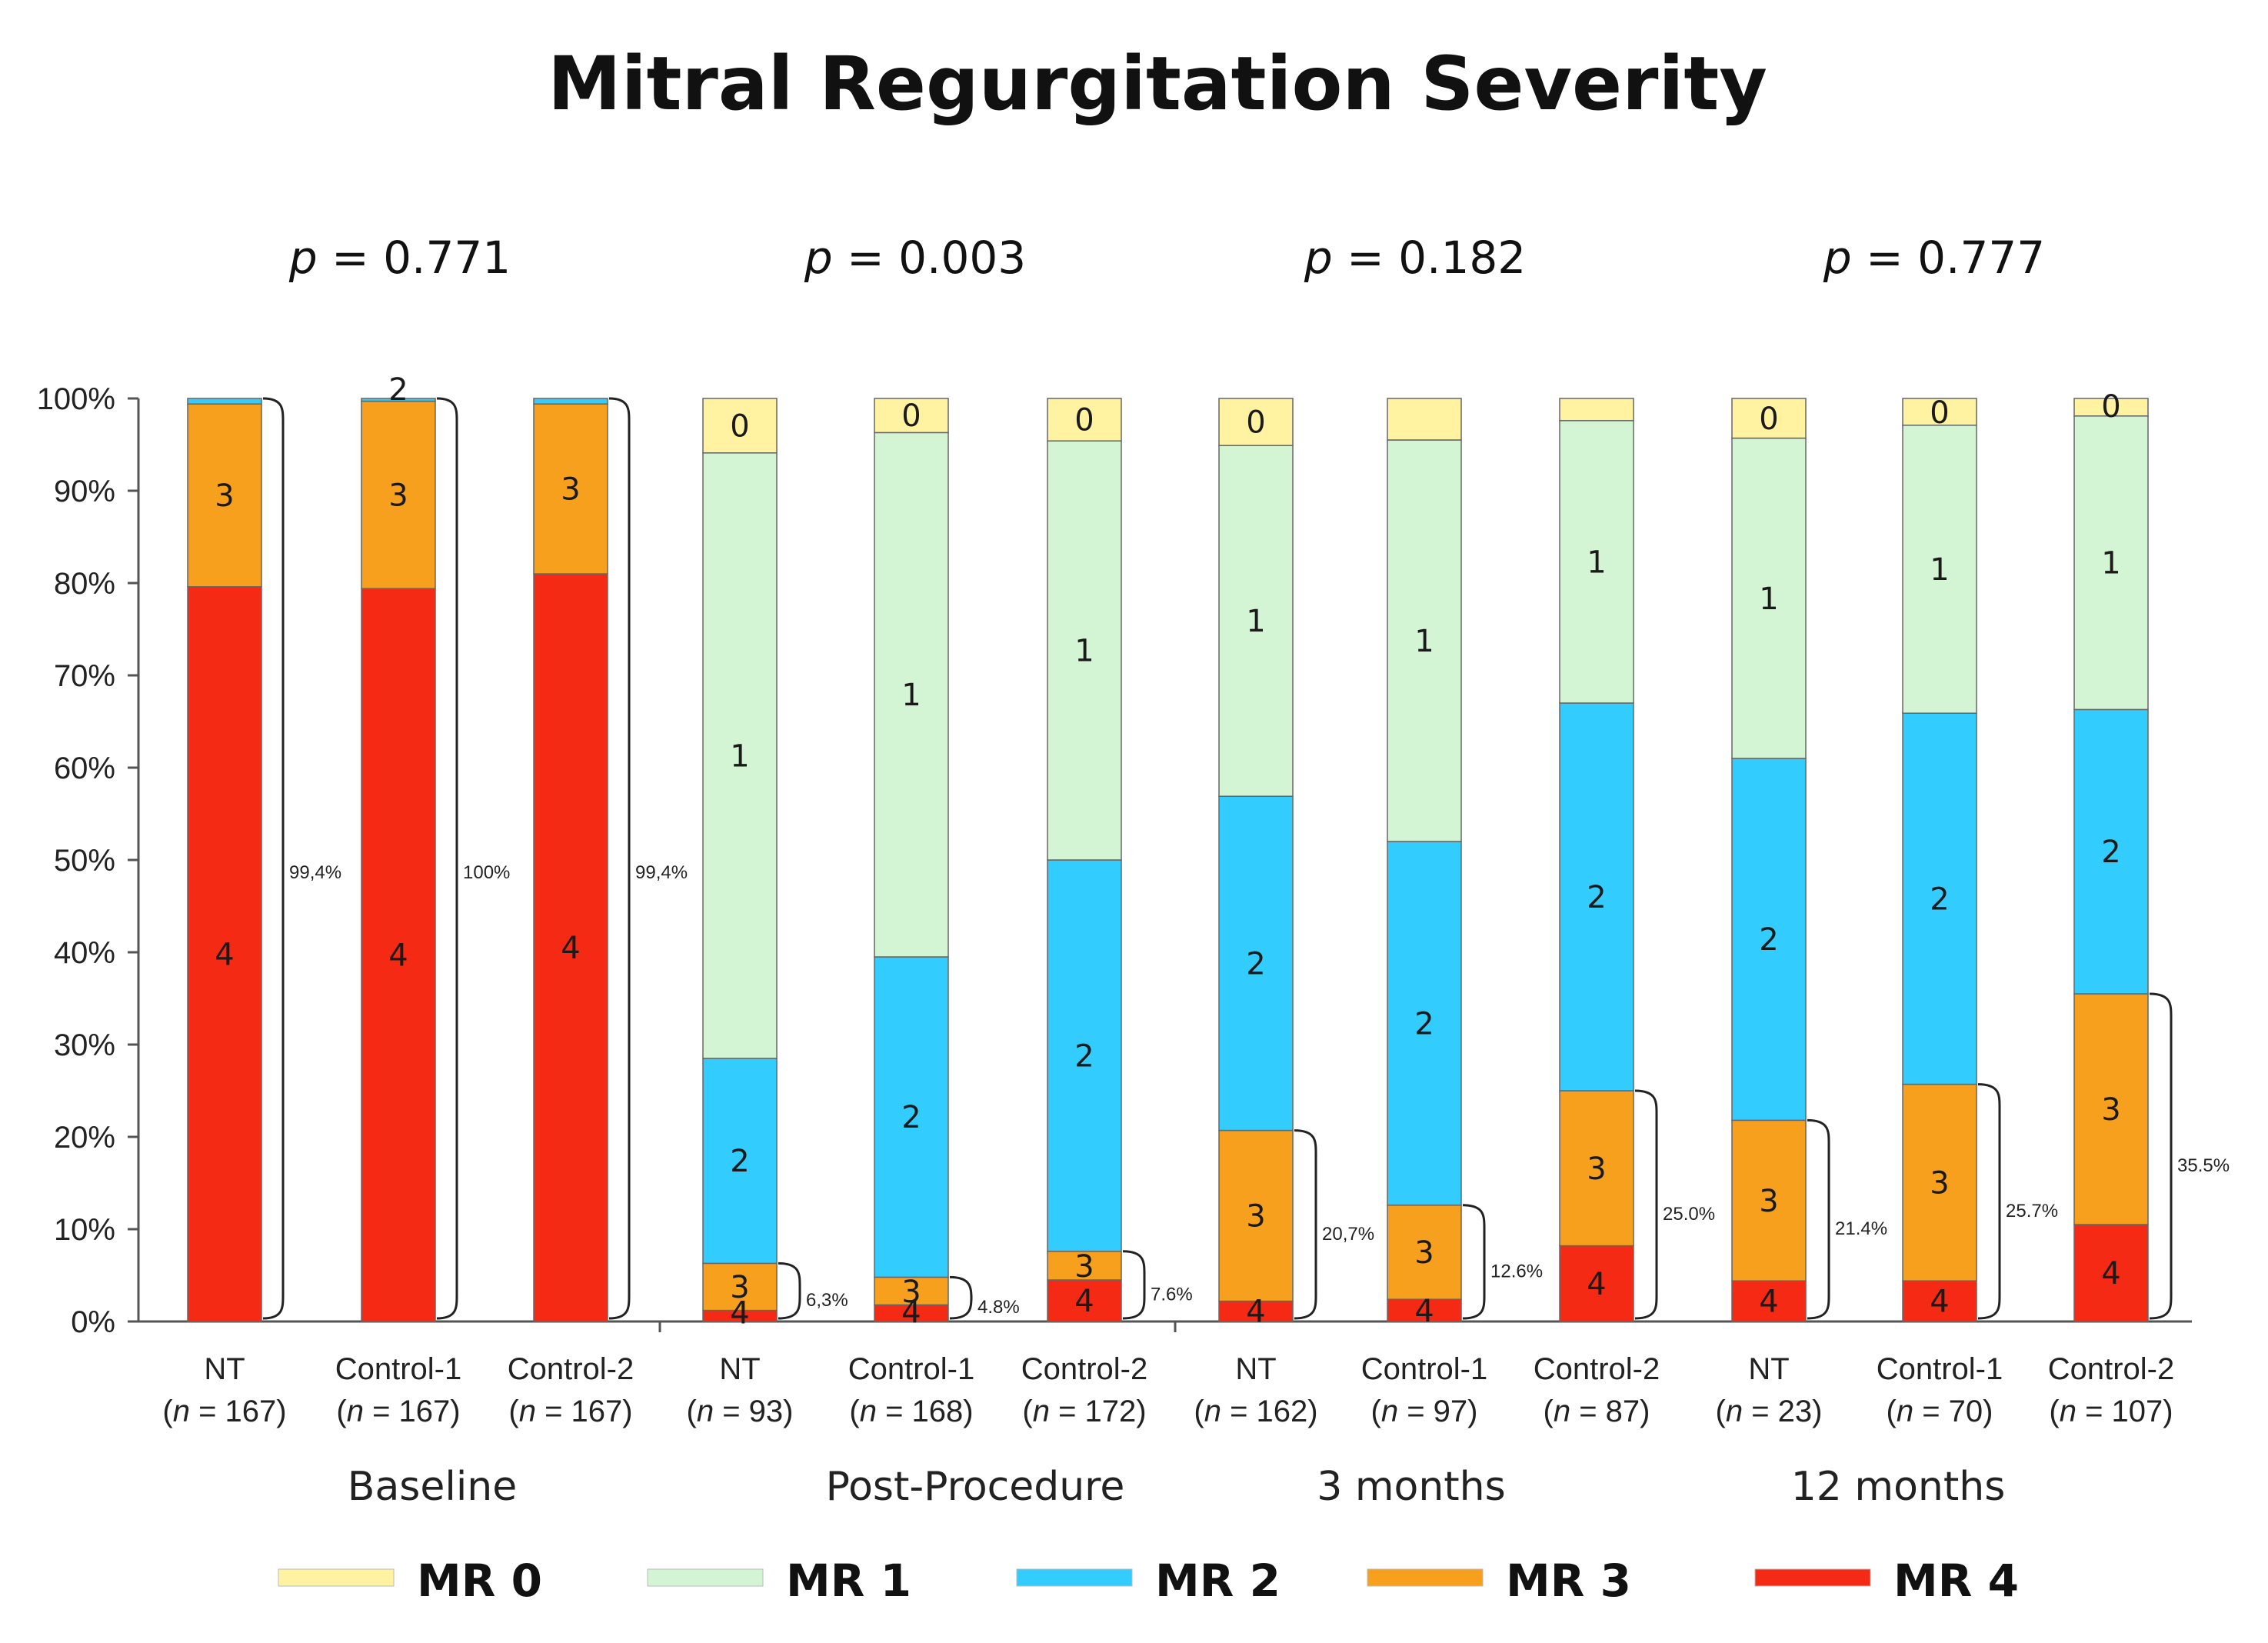 The height and width of the screenshot is (1643, 2268). What do you see at coordinates (1597, 1369) in the screenshot?
I see `x-category-label: Control-2` at bounding box center [1597, 1369].